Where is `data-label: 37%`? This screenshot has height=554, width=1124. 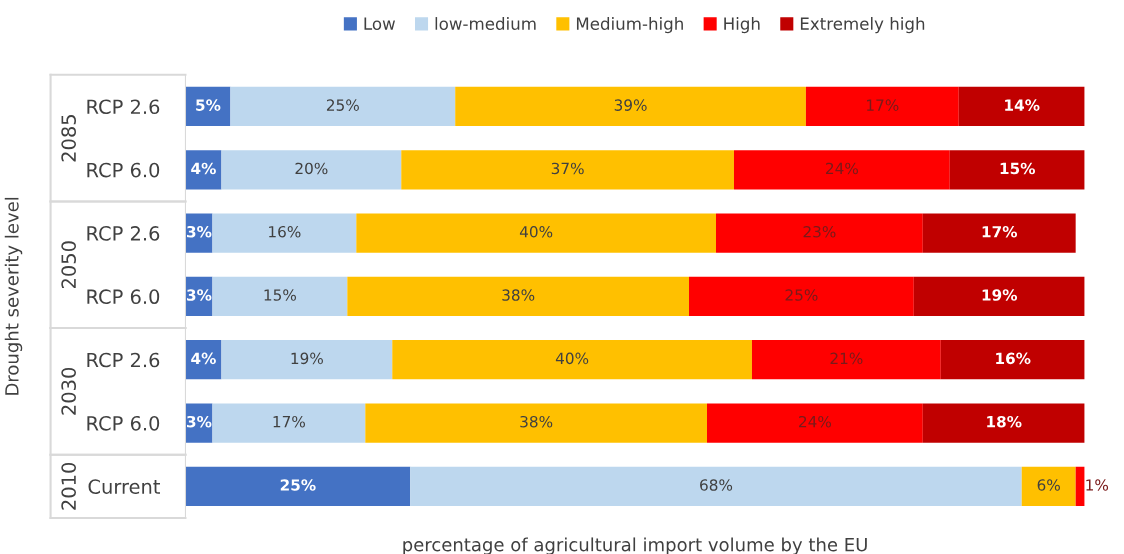 data-label: 37% is located at coordinates (567, 168).